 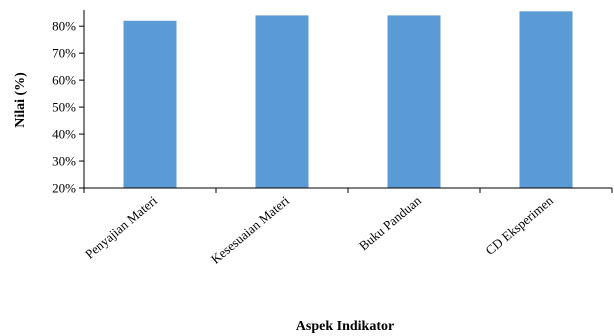 I want to click on y-tick-label: 50%, so click(x=64, y=107).